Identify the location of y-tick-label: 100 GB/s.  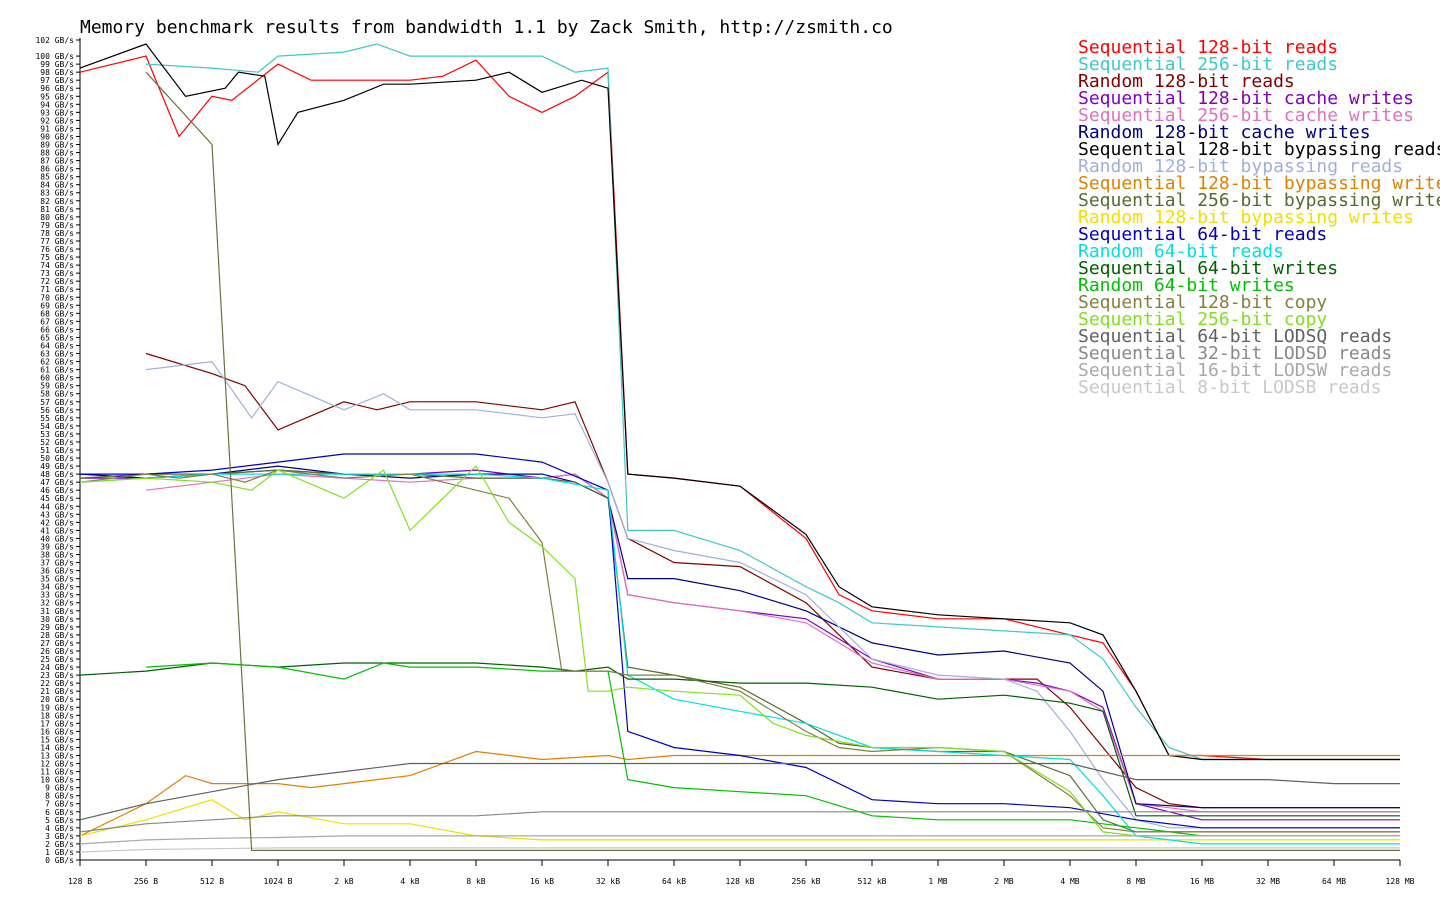
(54, 56).